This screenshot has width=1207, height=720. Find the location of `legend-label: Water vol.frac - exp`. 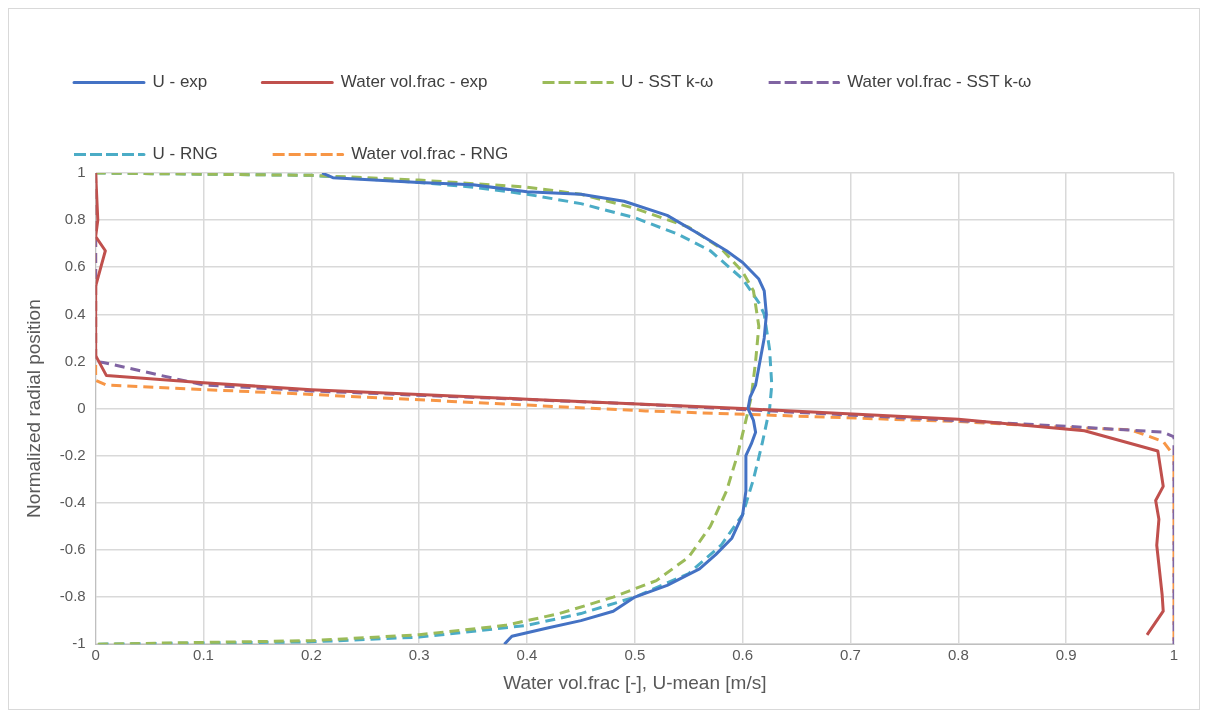

legend-label: Water vol.frac - exp is located at coordinates (414, 82).